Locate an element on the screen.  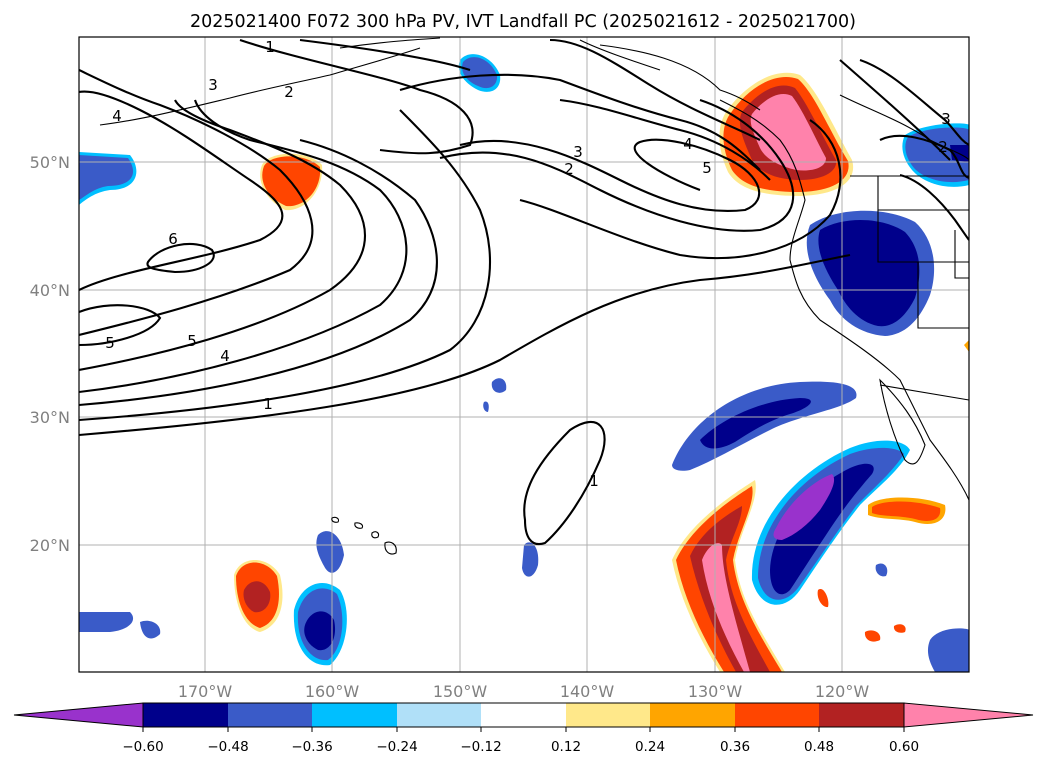
colorbar-tick-label: −0.60 is located at coordinates (142, 747).